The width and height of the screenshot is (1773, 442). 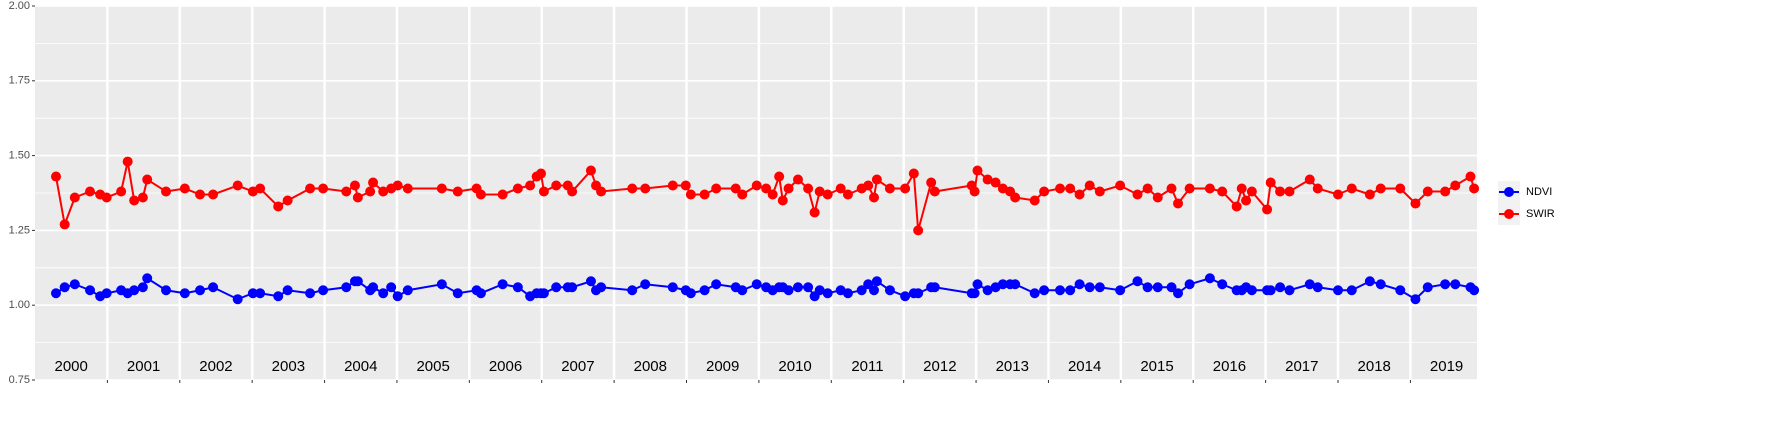 I want to click on series-line, so click(x=765, y=196).